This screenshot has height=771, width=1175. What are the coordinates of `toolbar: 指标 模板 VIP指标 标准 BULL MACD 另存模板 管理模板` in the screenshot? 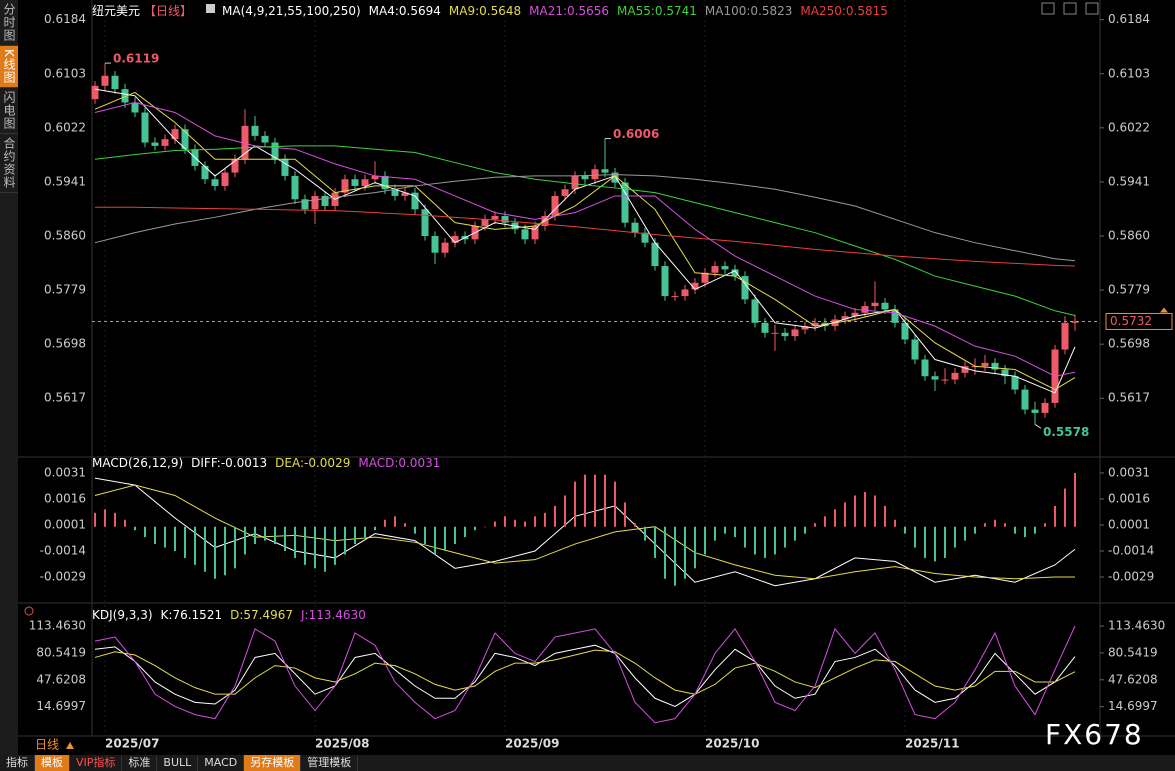 It's located at (587, 763).